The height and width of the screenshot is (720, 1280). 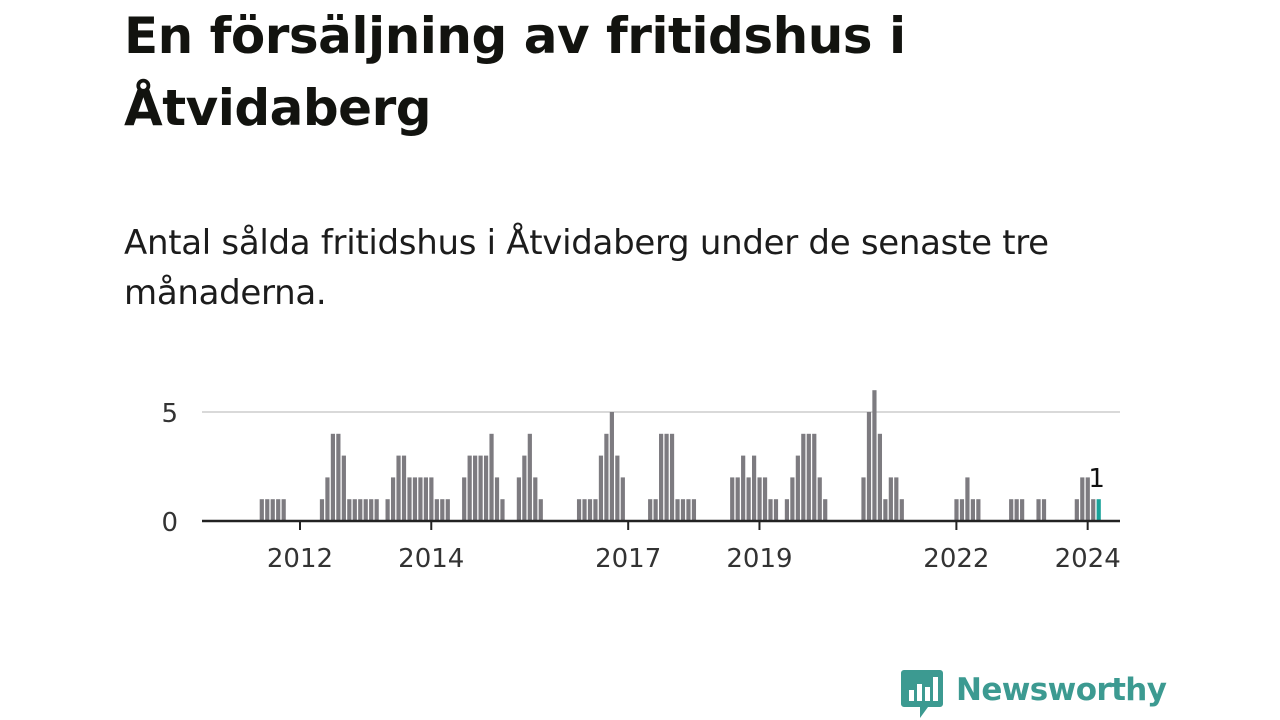 What do you see at coordinates (169, 523) in the screenshot?
I see `y-tick-label: 0` at bounding box center [169, 523].